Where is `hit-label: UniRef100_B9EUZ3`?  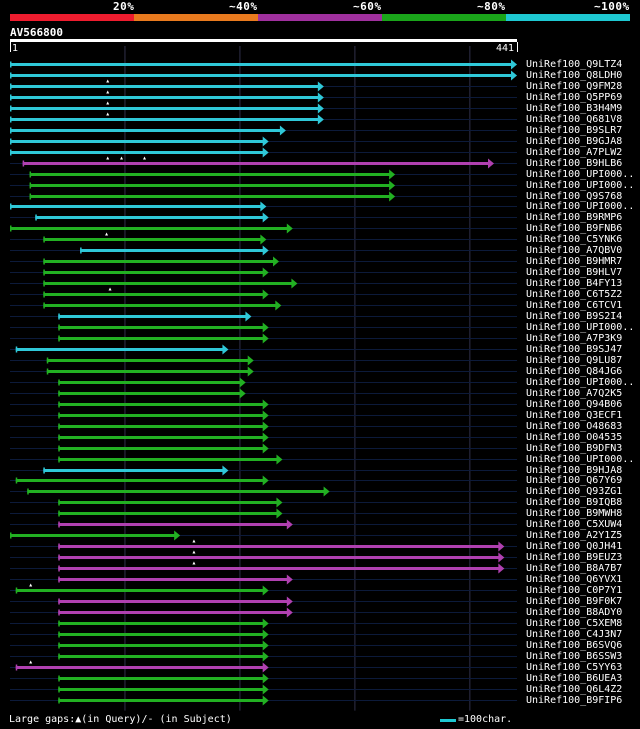 hit-label: UniRef100_B9EUZ3 is located at coordinates (574, 557).